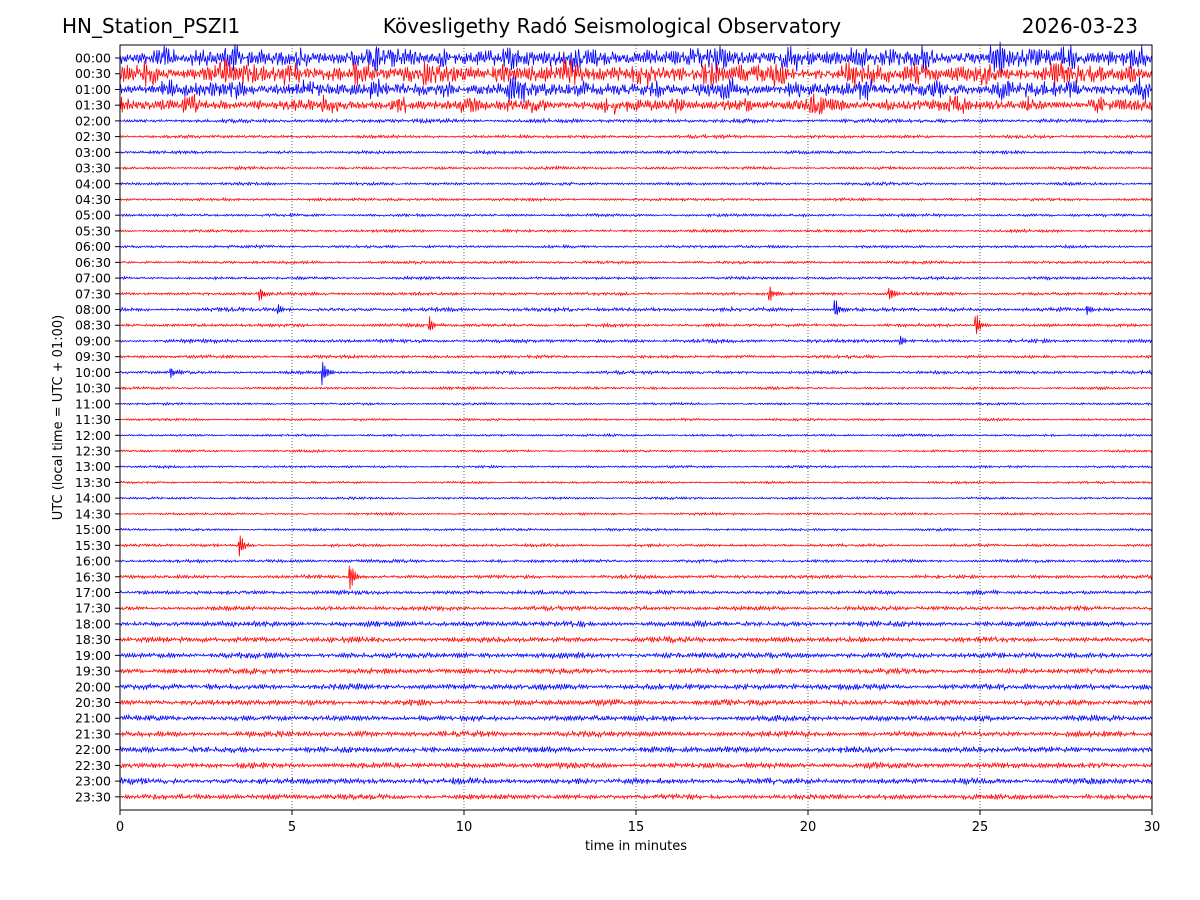 The width and height of the screenshot is (1200, 900). What do you see at coordinates (292, 827) in the screenshot?
I see `x-tick-label: 5` at bounding box center [292, 827].